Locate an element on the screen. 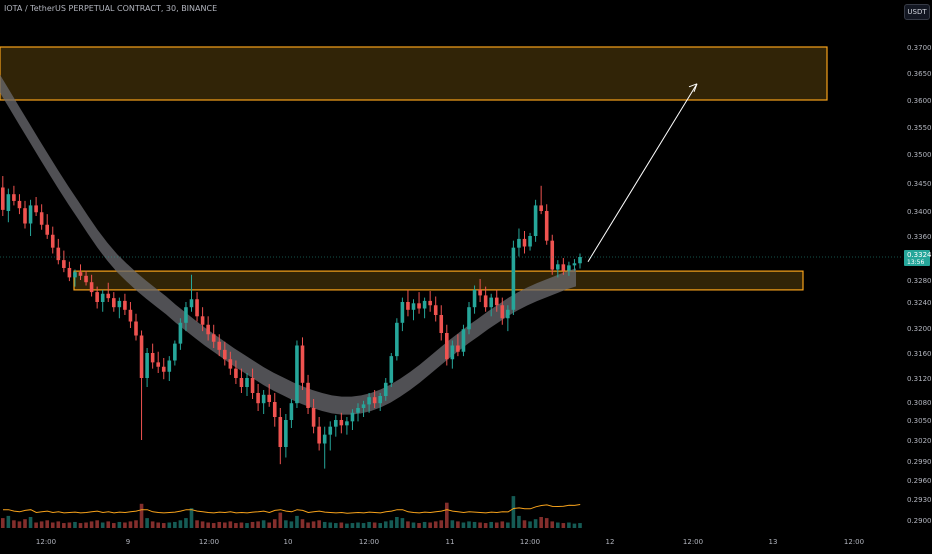 This screenshot has height=554, width=932. price-tick-label: 0.3550 is located at coordinates (919, 128).